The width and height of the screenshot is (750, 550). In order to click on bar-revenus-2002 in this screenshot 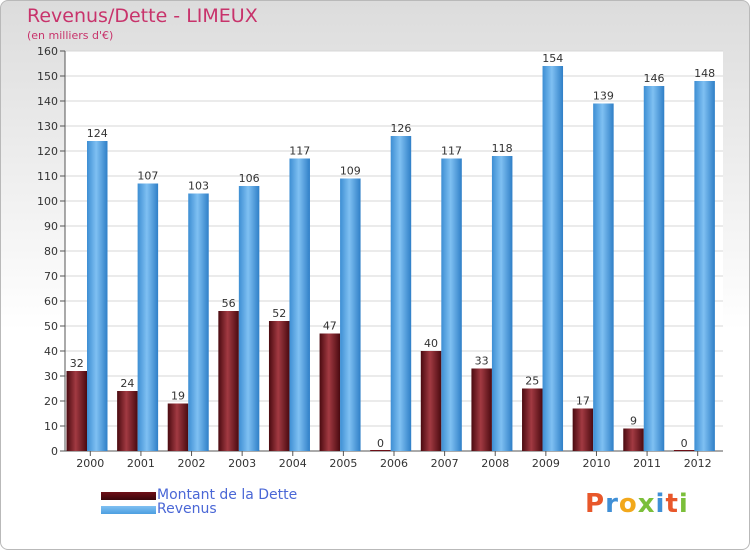, I will do `click(198, 322)`.